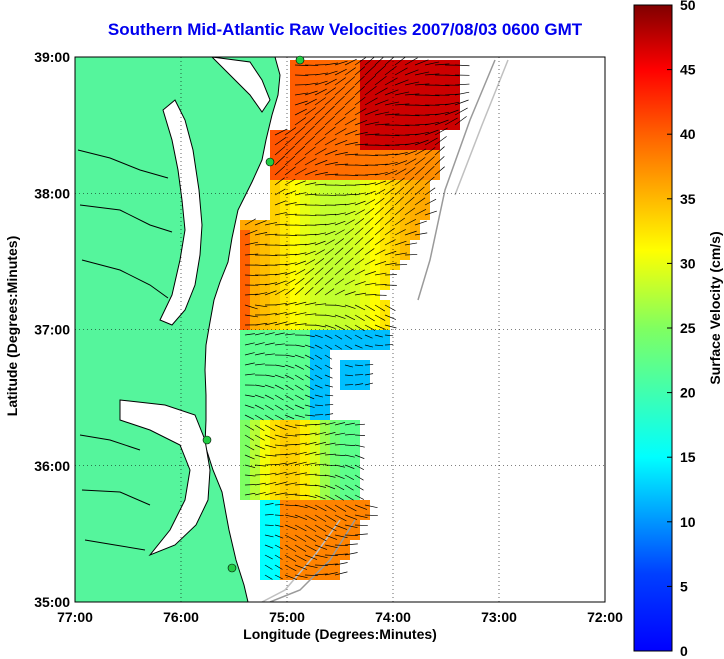 The image size is (724, 659). I want to click on x-tick-label: 76:00, so click(181, 617).